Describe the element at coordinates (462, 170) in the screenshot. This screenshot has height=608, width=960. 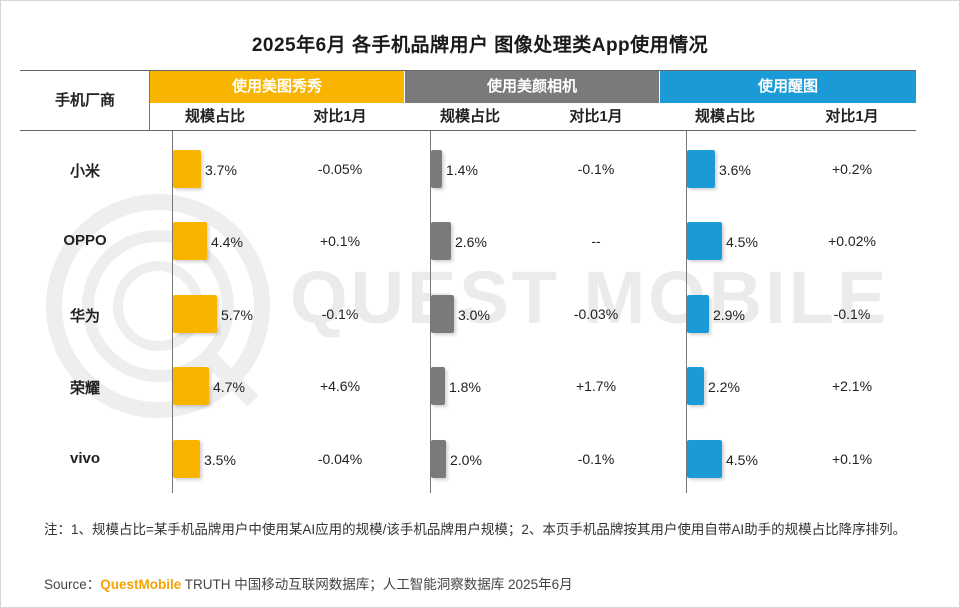
I see `share-value-label: 1.4%` at that location.